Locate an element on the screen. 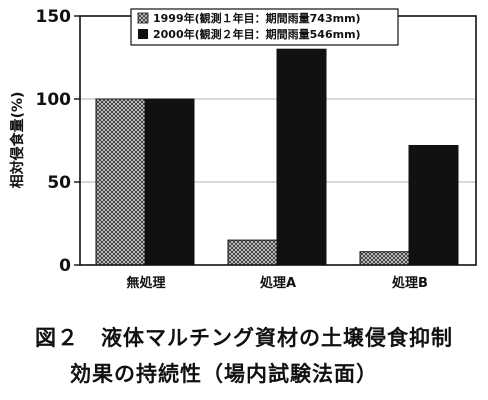 The height and width of the screenshot is (400, 488). y-tick-label: 50 is located at coordinates (59, 183).